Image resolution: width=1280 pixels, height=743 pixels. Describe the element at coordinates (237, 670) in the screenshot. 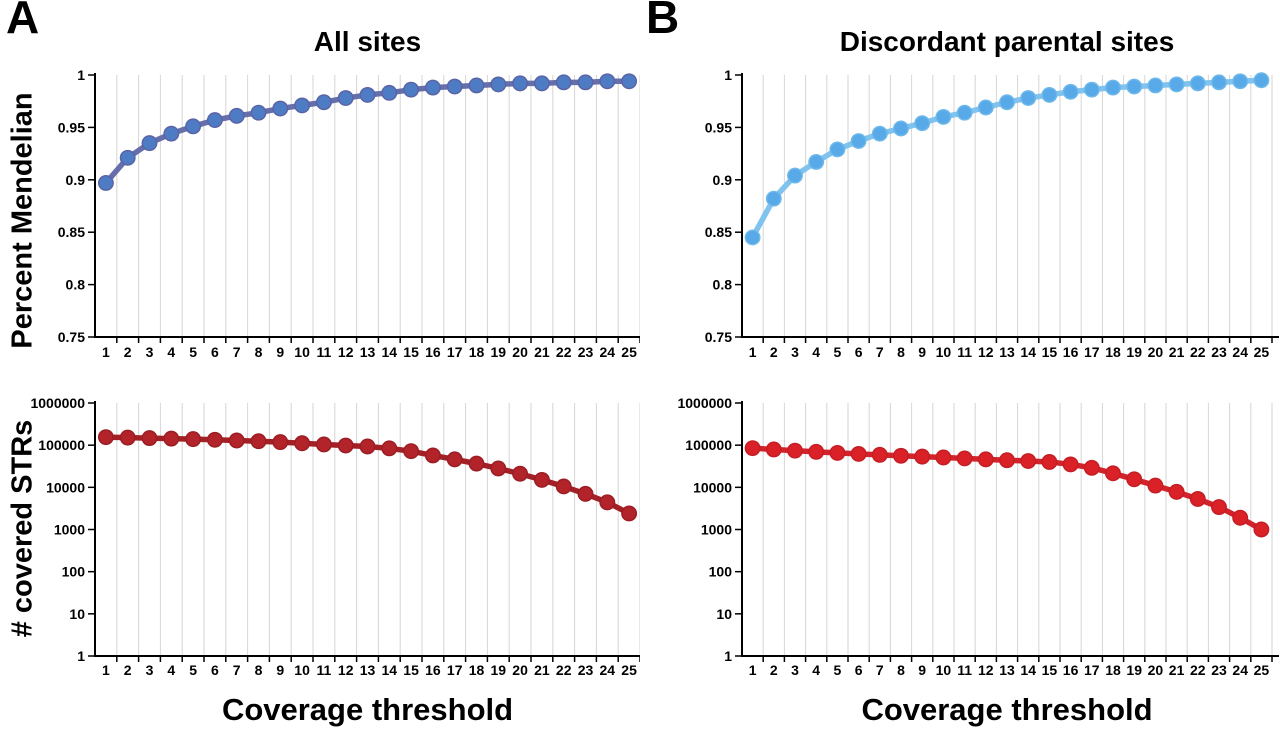

I see `x-tick-label: 7` at that location.